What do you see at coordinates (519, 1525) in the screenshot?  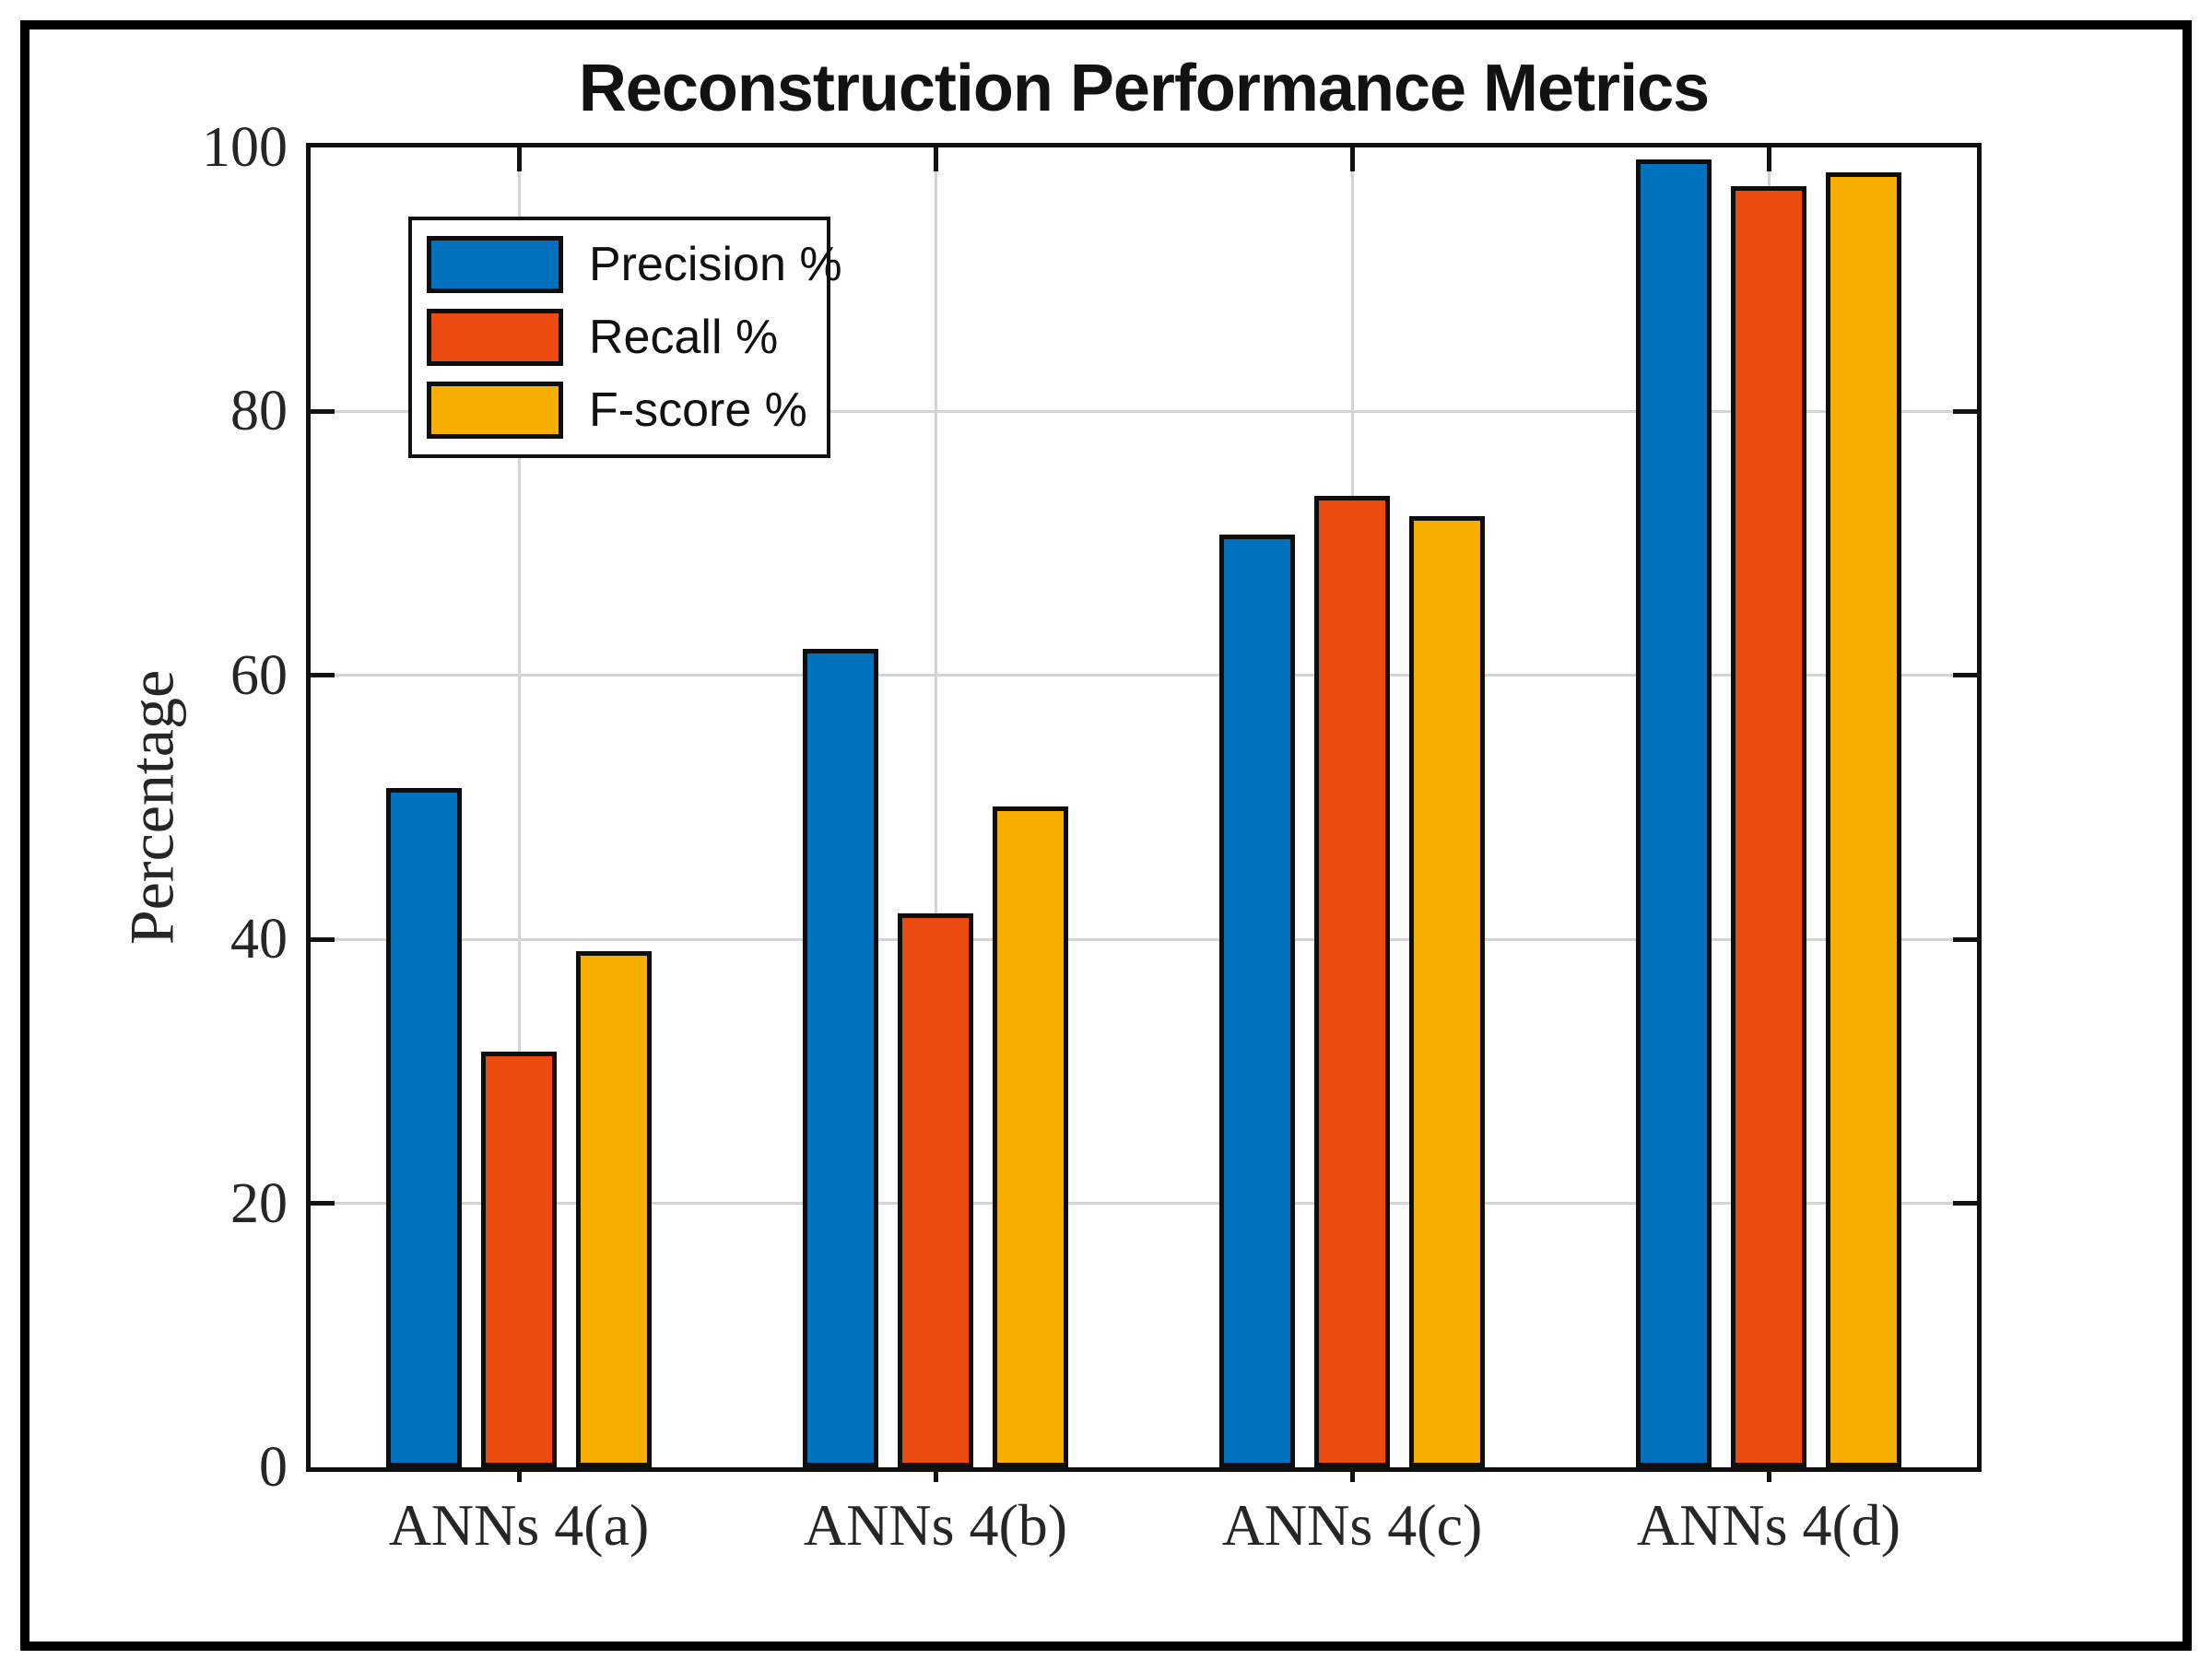 I see `x-tick-label: ANNs 4(a)` at bounding box center [519, 1525].